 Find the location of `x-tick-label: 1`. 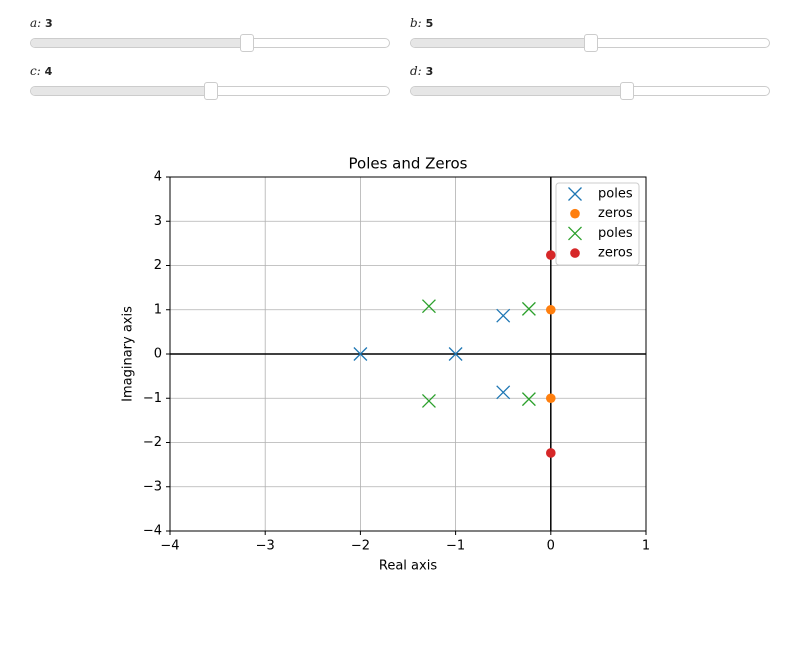

x-tick-label: 1 is located at coordinates (646, 546).